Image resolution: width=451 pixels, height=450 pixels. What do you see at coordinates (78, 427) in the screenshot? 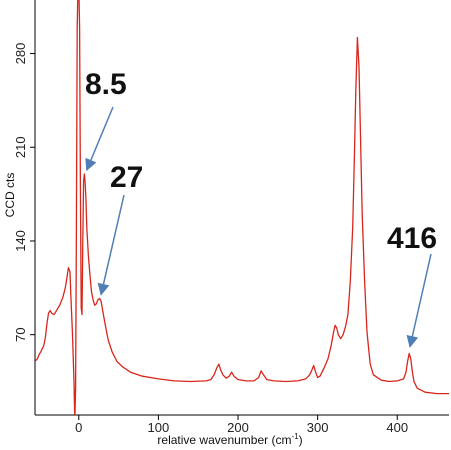
I see `x-tick-label-0: 0` at bounding box center [78, 427].